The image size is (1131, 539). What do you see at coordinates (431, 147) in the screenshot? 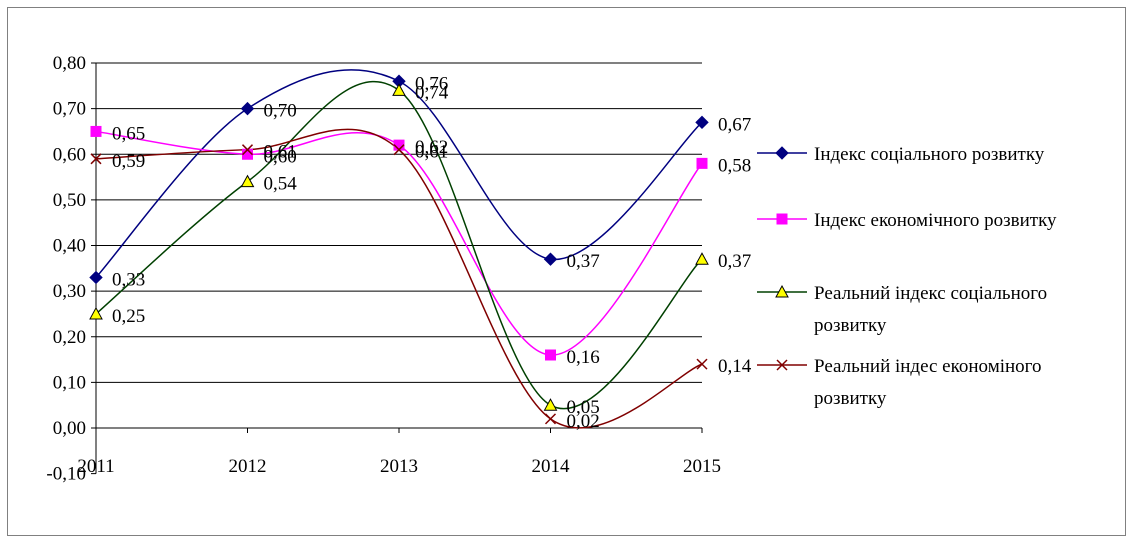
I see `series-2-data-label: 0,62` at bounding box center [431, 147].